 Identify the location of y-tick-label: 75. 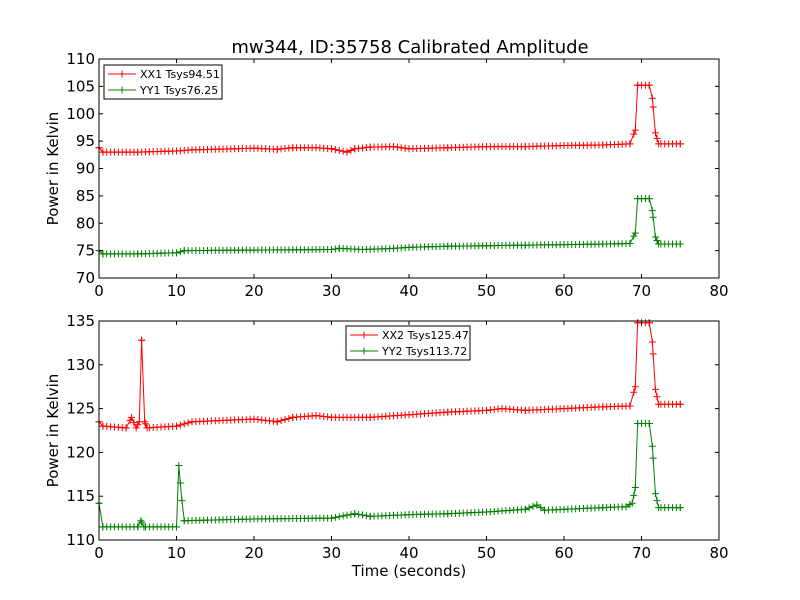
(85, 251).